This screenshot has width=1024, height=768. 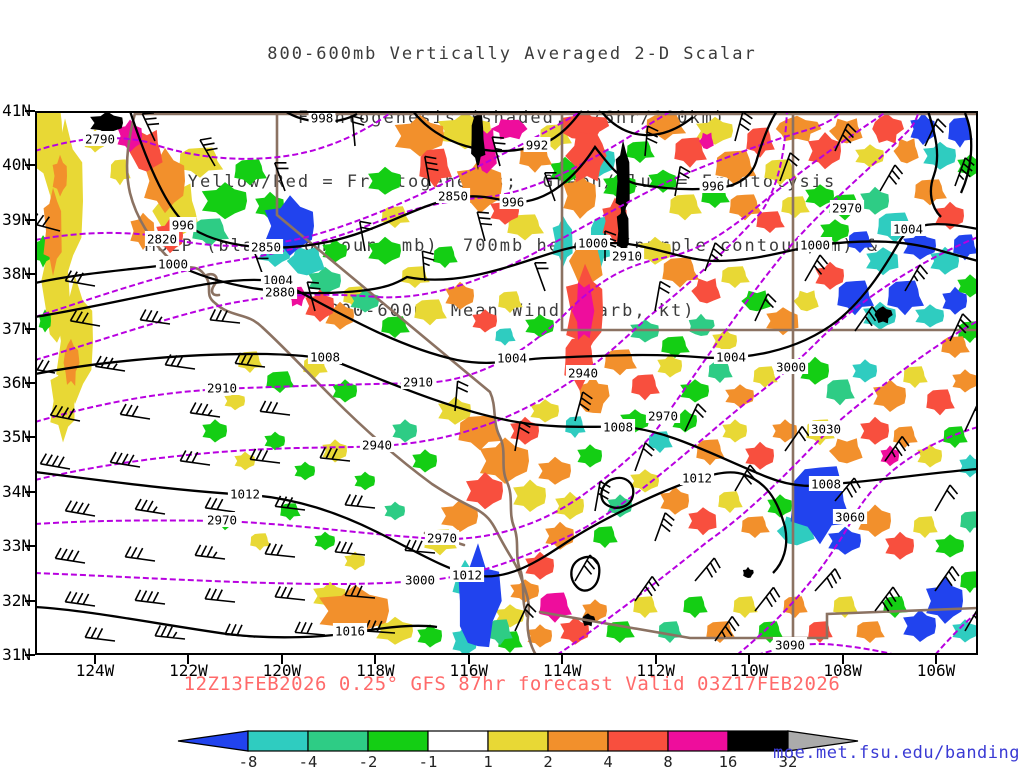 What do you see at coordinates (537, 145) in the screenshot?
I see `svg-text: 992` at bounding box center [537, 145].